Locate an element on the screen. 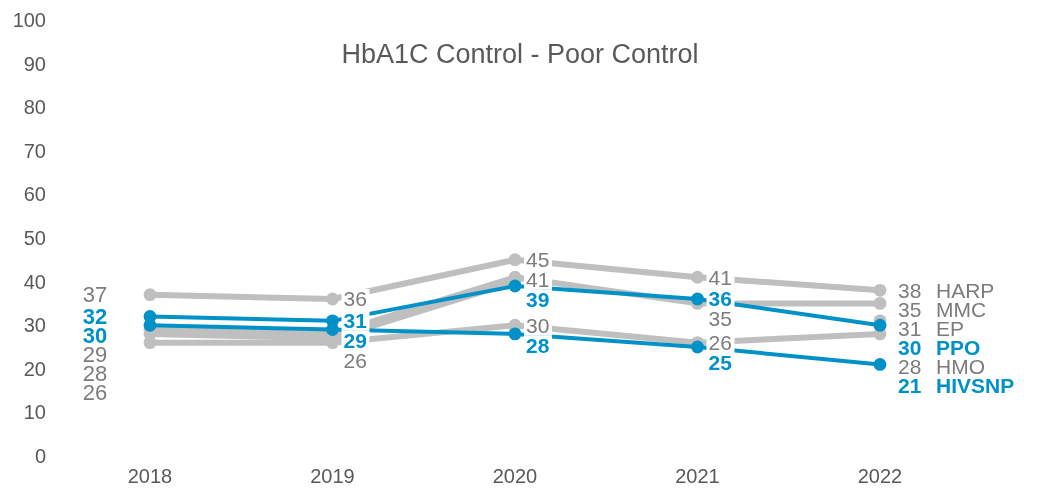 This screenshot has width=1053, height=495. text: HbA1C Control - Poor Control is located at coordinates (520, 54).